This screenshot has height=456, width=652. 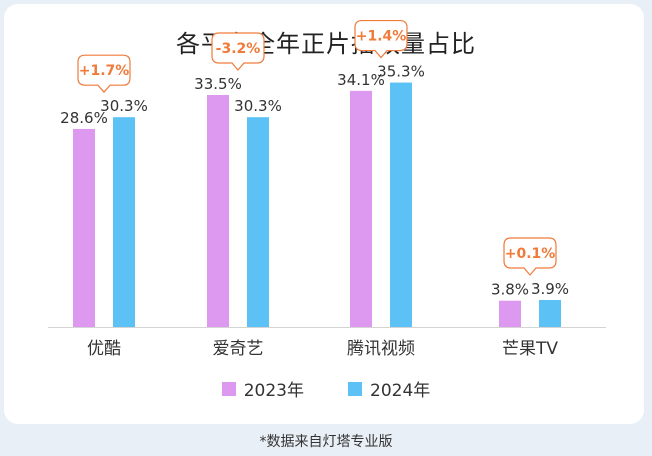 What do you see at coordinates (228, 388) in the screenshot?
I see `legend-swatch-2023` at bounding box center [228, 388].